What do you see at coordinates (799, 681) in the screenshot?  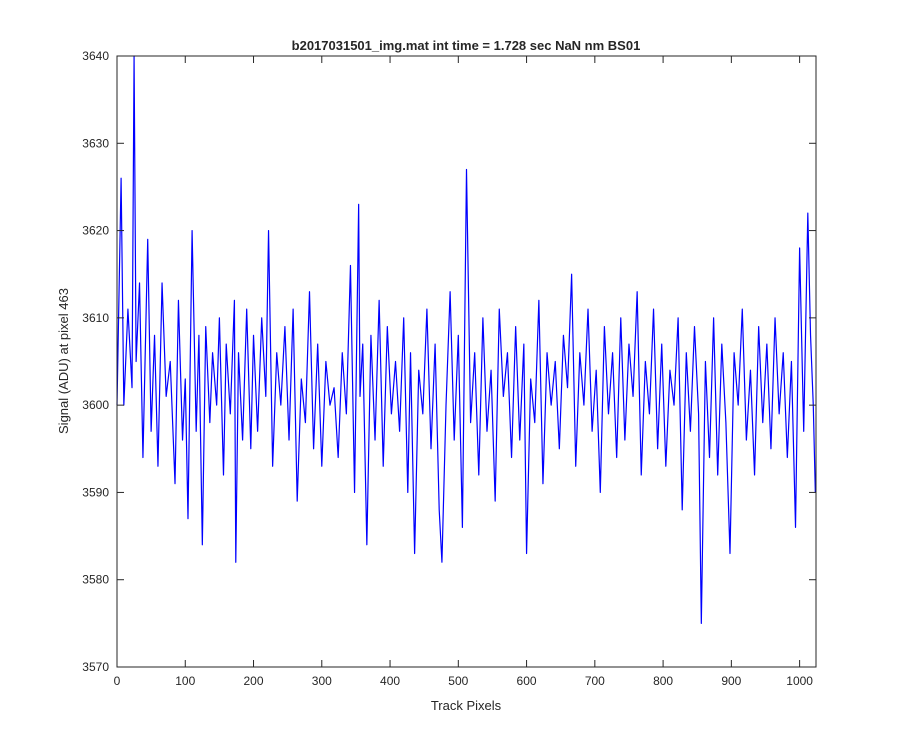 I see `x-tick-label: 1000` at bounding box center [799, 681].